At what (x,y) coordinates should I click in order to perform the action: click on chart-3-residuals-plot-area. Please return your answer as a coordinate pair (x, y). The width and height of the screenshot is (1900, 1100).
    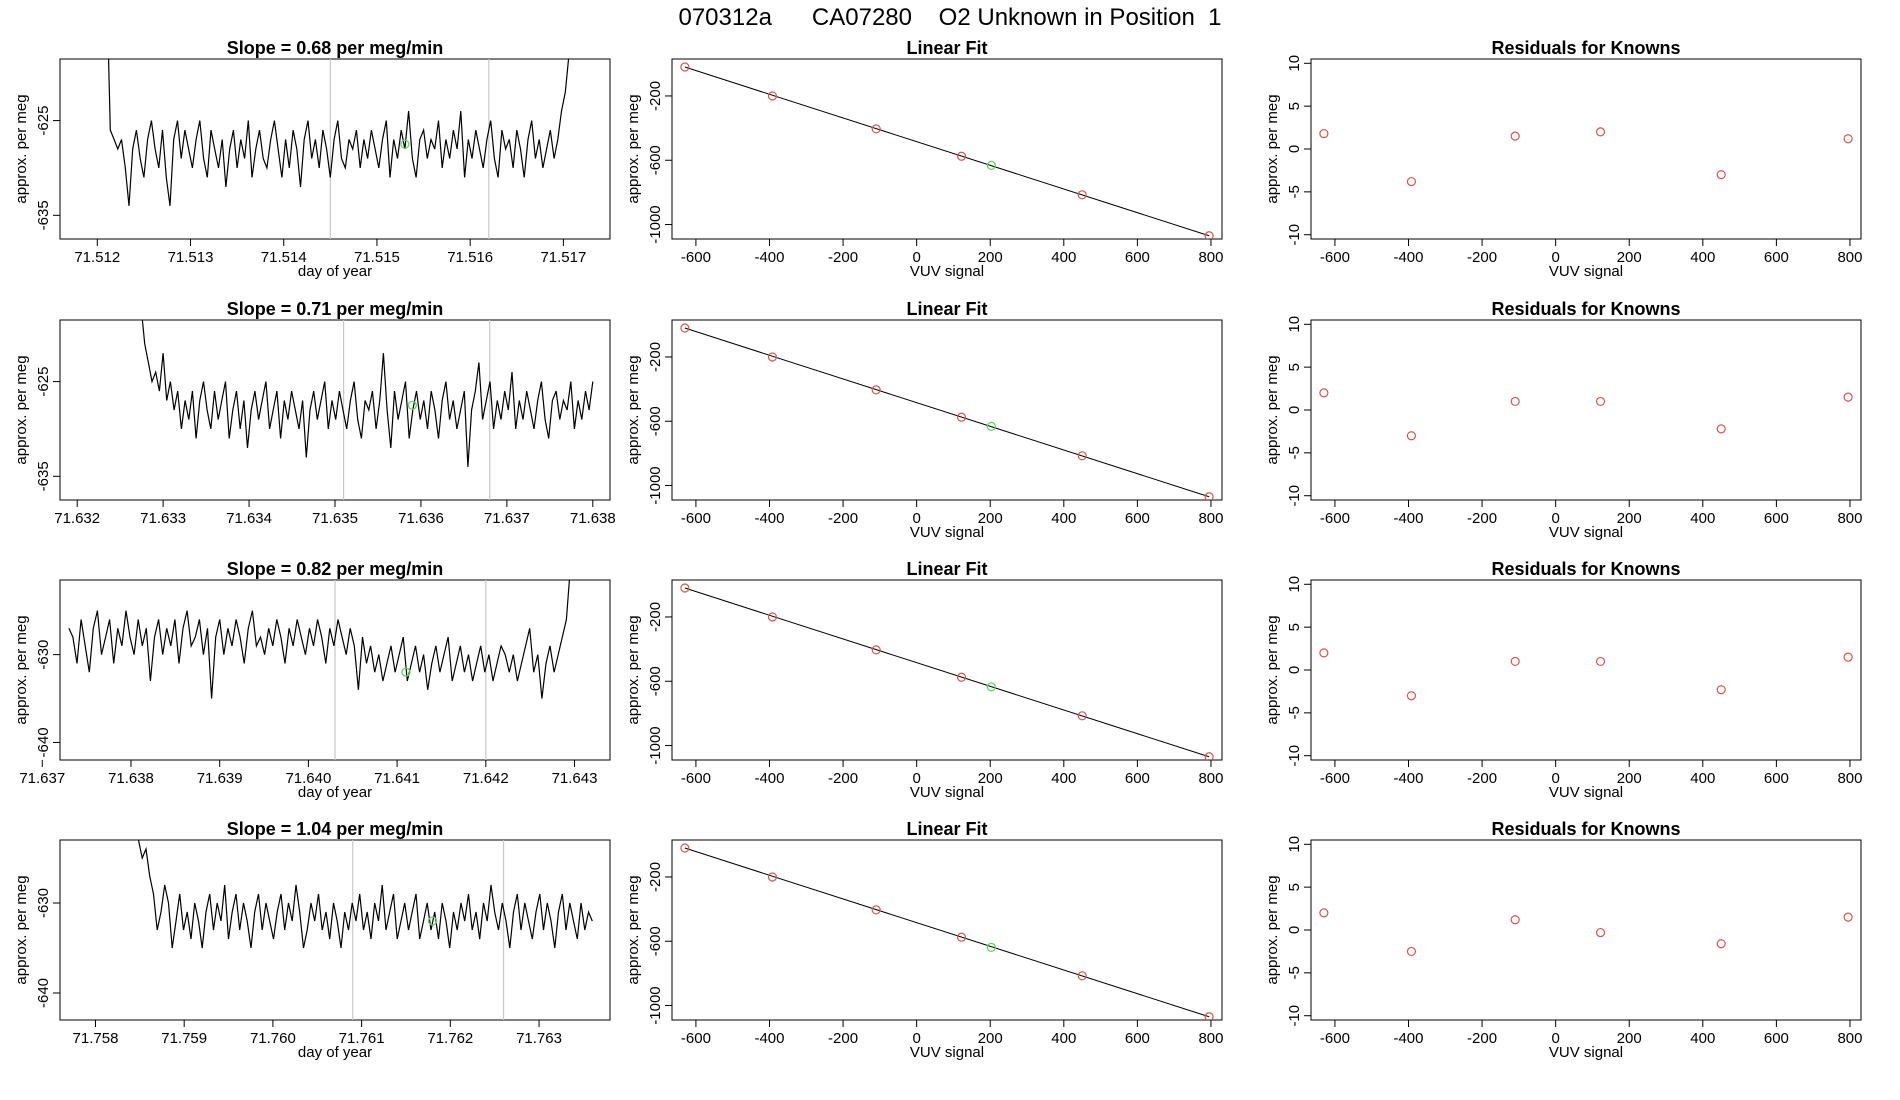
    Looking at the image, I should click on (1586, 674).